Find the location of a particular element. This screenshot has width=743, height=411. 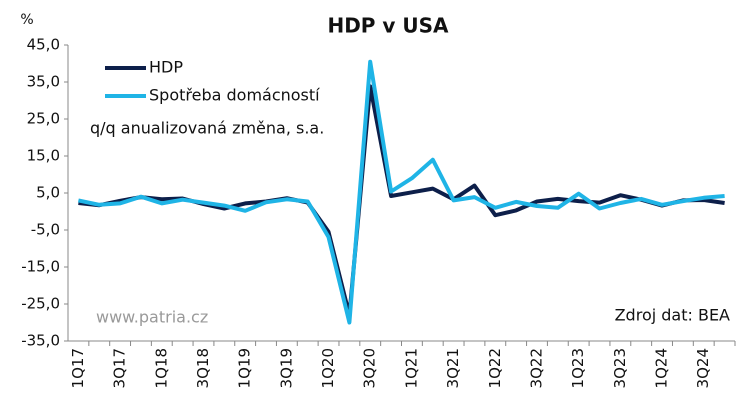

chart-title: HDP v USA is located at coordinates (388, 26).